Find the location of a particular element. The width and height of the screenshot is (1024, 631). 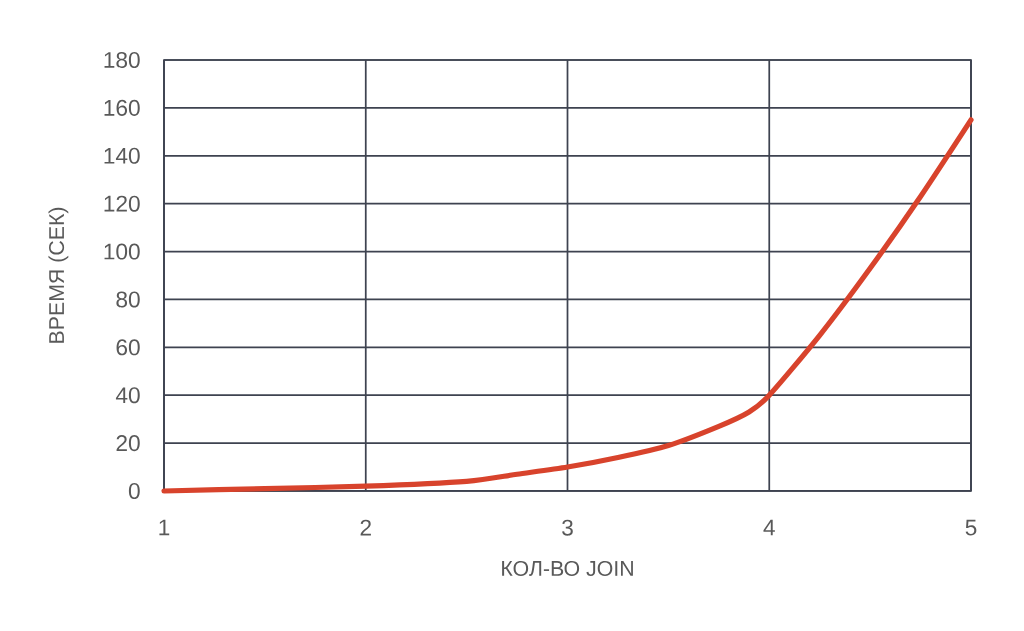

y-tick-label: 160 is located at coordinates (122, 107).